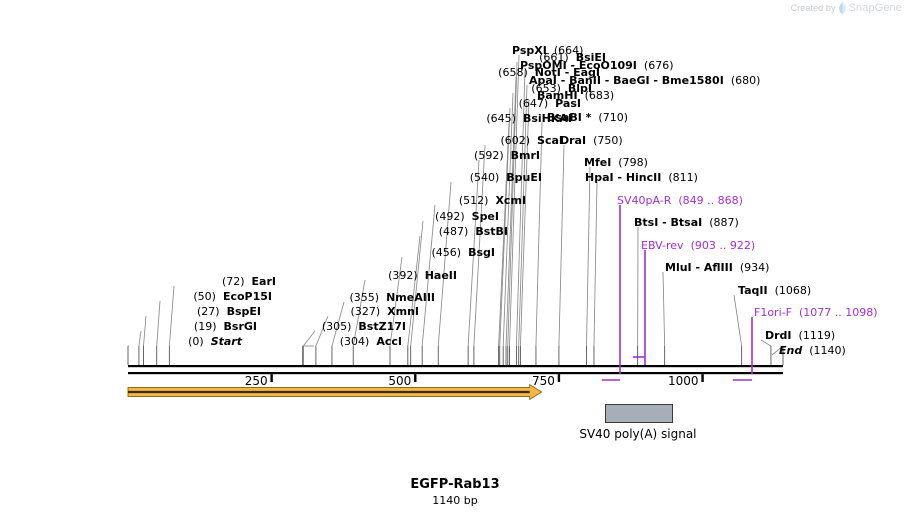 This screenshot has height=516, width=910. Describe the element at coordinates (773, 312) in the screenshot. I see `primer-name: F1ori-F` at that location.